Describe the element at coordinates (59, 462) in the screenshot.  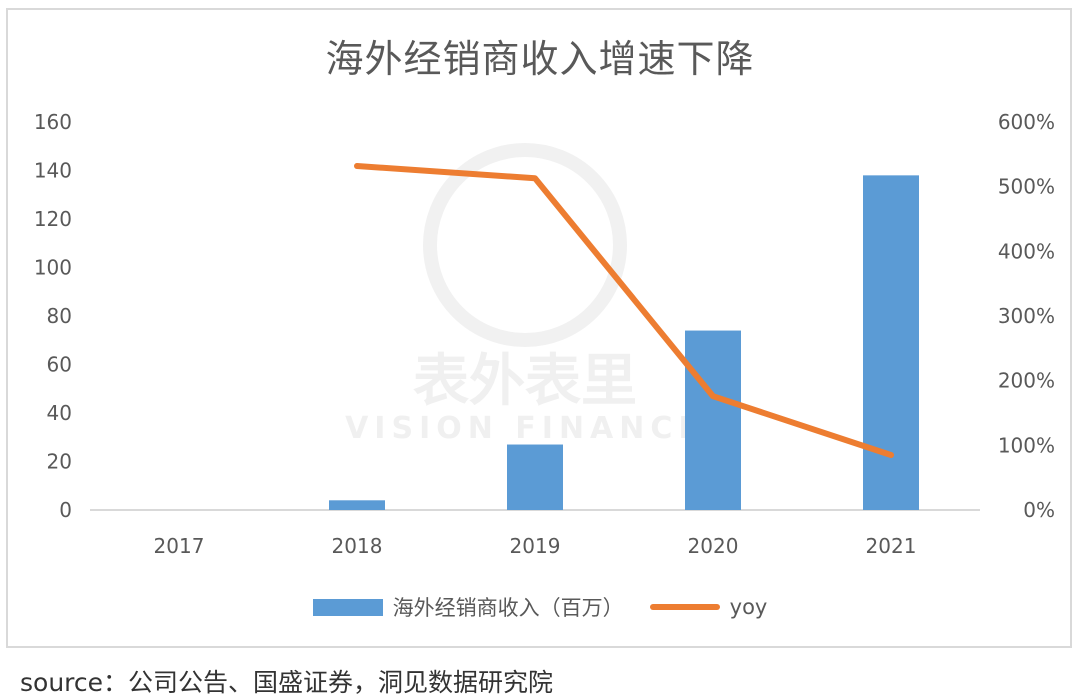
I see `left-axis-tick: 20` at that location.